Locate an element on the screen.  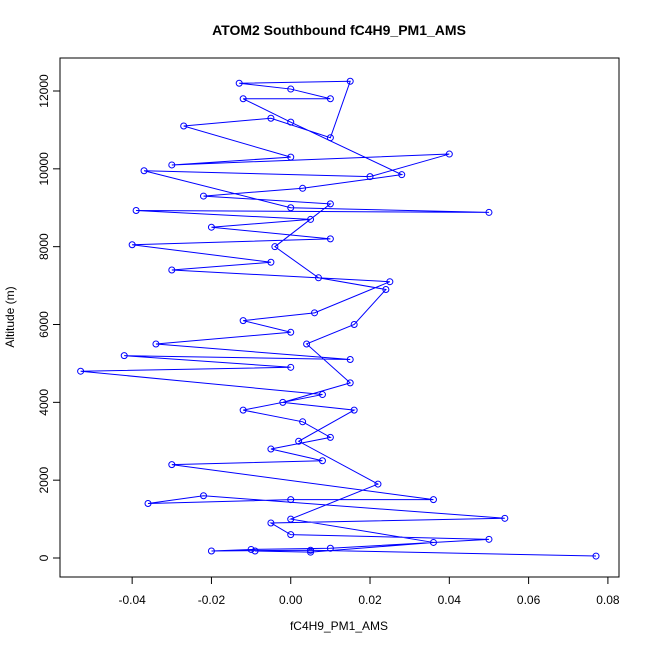
chart-title: ATOM2 Southbound fC4H9_PM1_AMS is located at coordinates (339, 30).